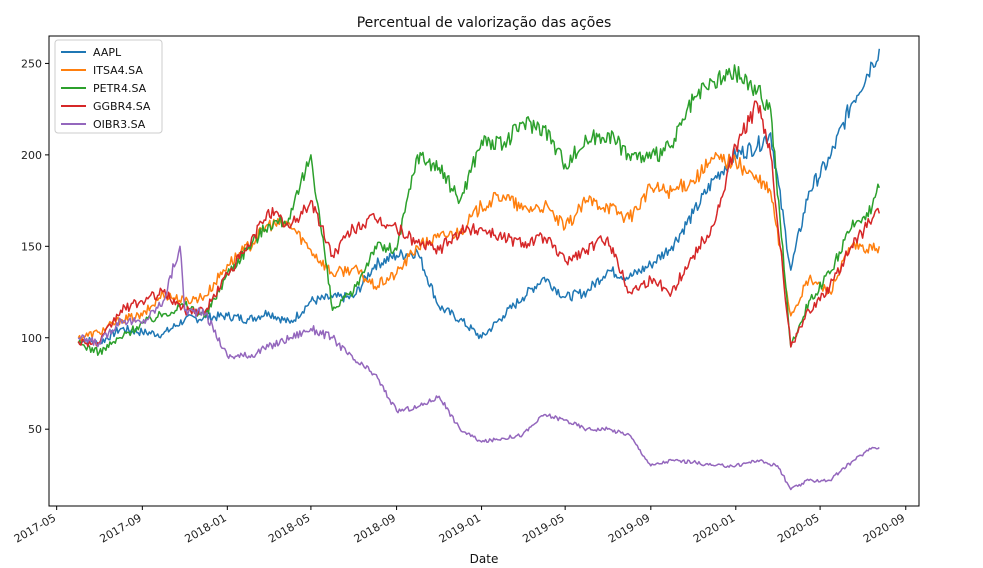 The height and width of the screenshot is (568, 983). What do you see at coordinates (121, 528) in the screenshot?
I see `x-tick-label: 2017-09` at bounding box center [121, 528].